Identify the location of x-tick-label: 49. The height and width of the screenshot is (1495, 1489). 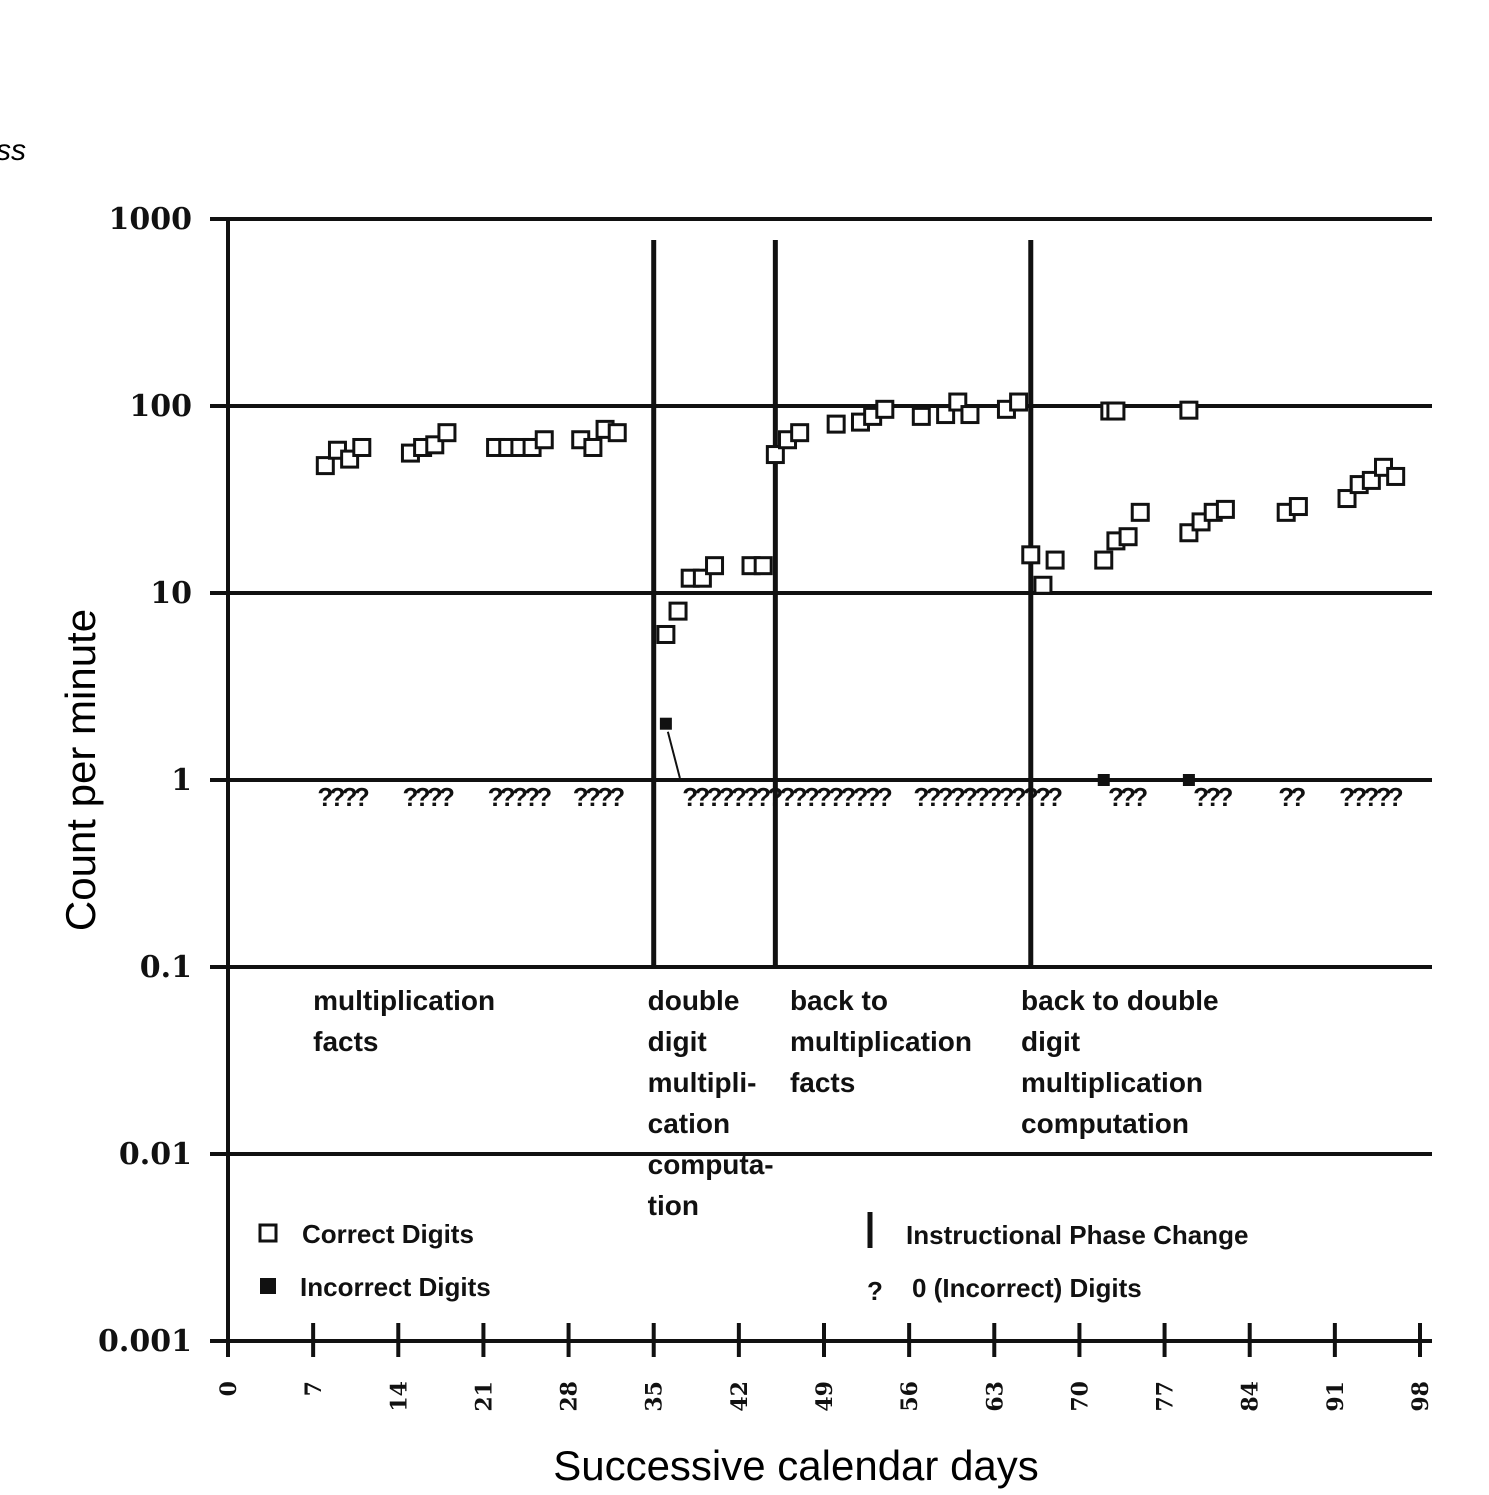
(825, 1396).